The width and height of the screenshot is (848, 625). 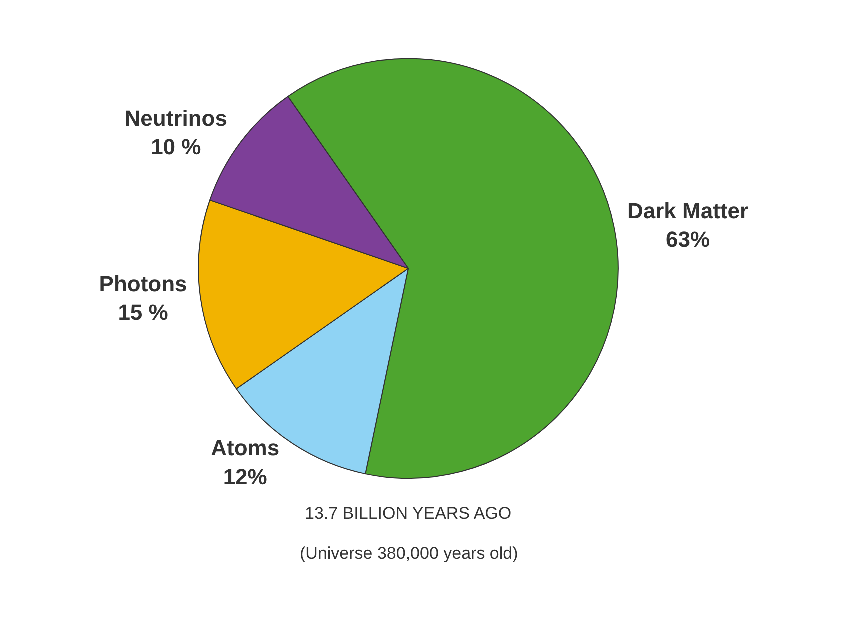 I want to click on slice-label: Dark Matter, so click(x=688, y=211).